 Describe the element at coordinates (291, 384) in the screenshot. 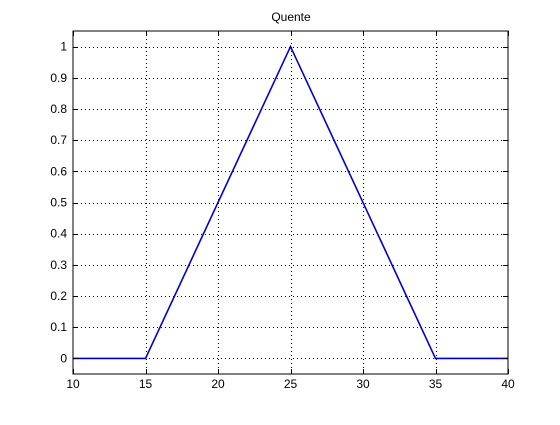

I see `x-tick-label: 25` at that location.